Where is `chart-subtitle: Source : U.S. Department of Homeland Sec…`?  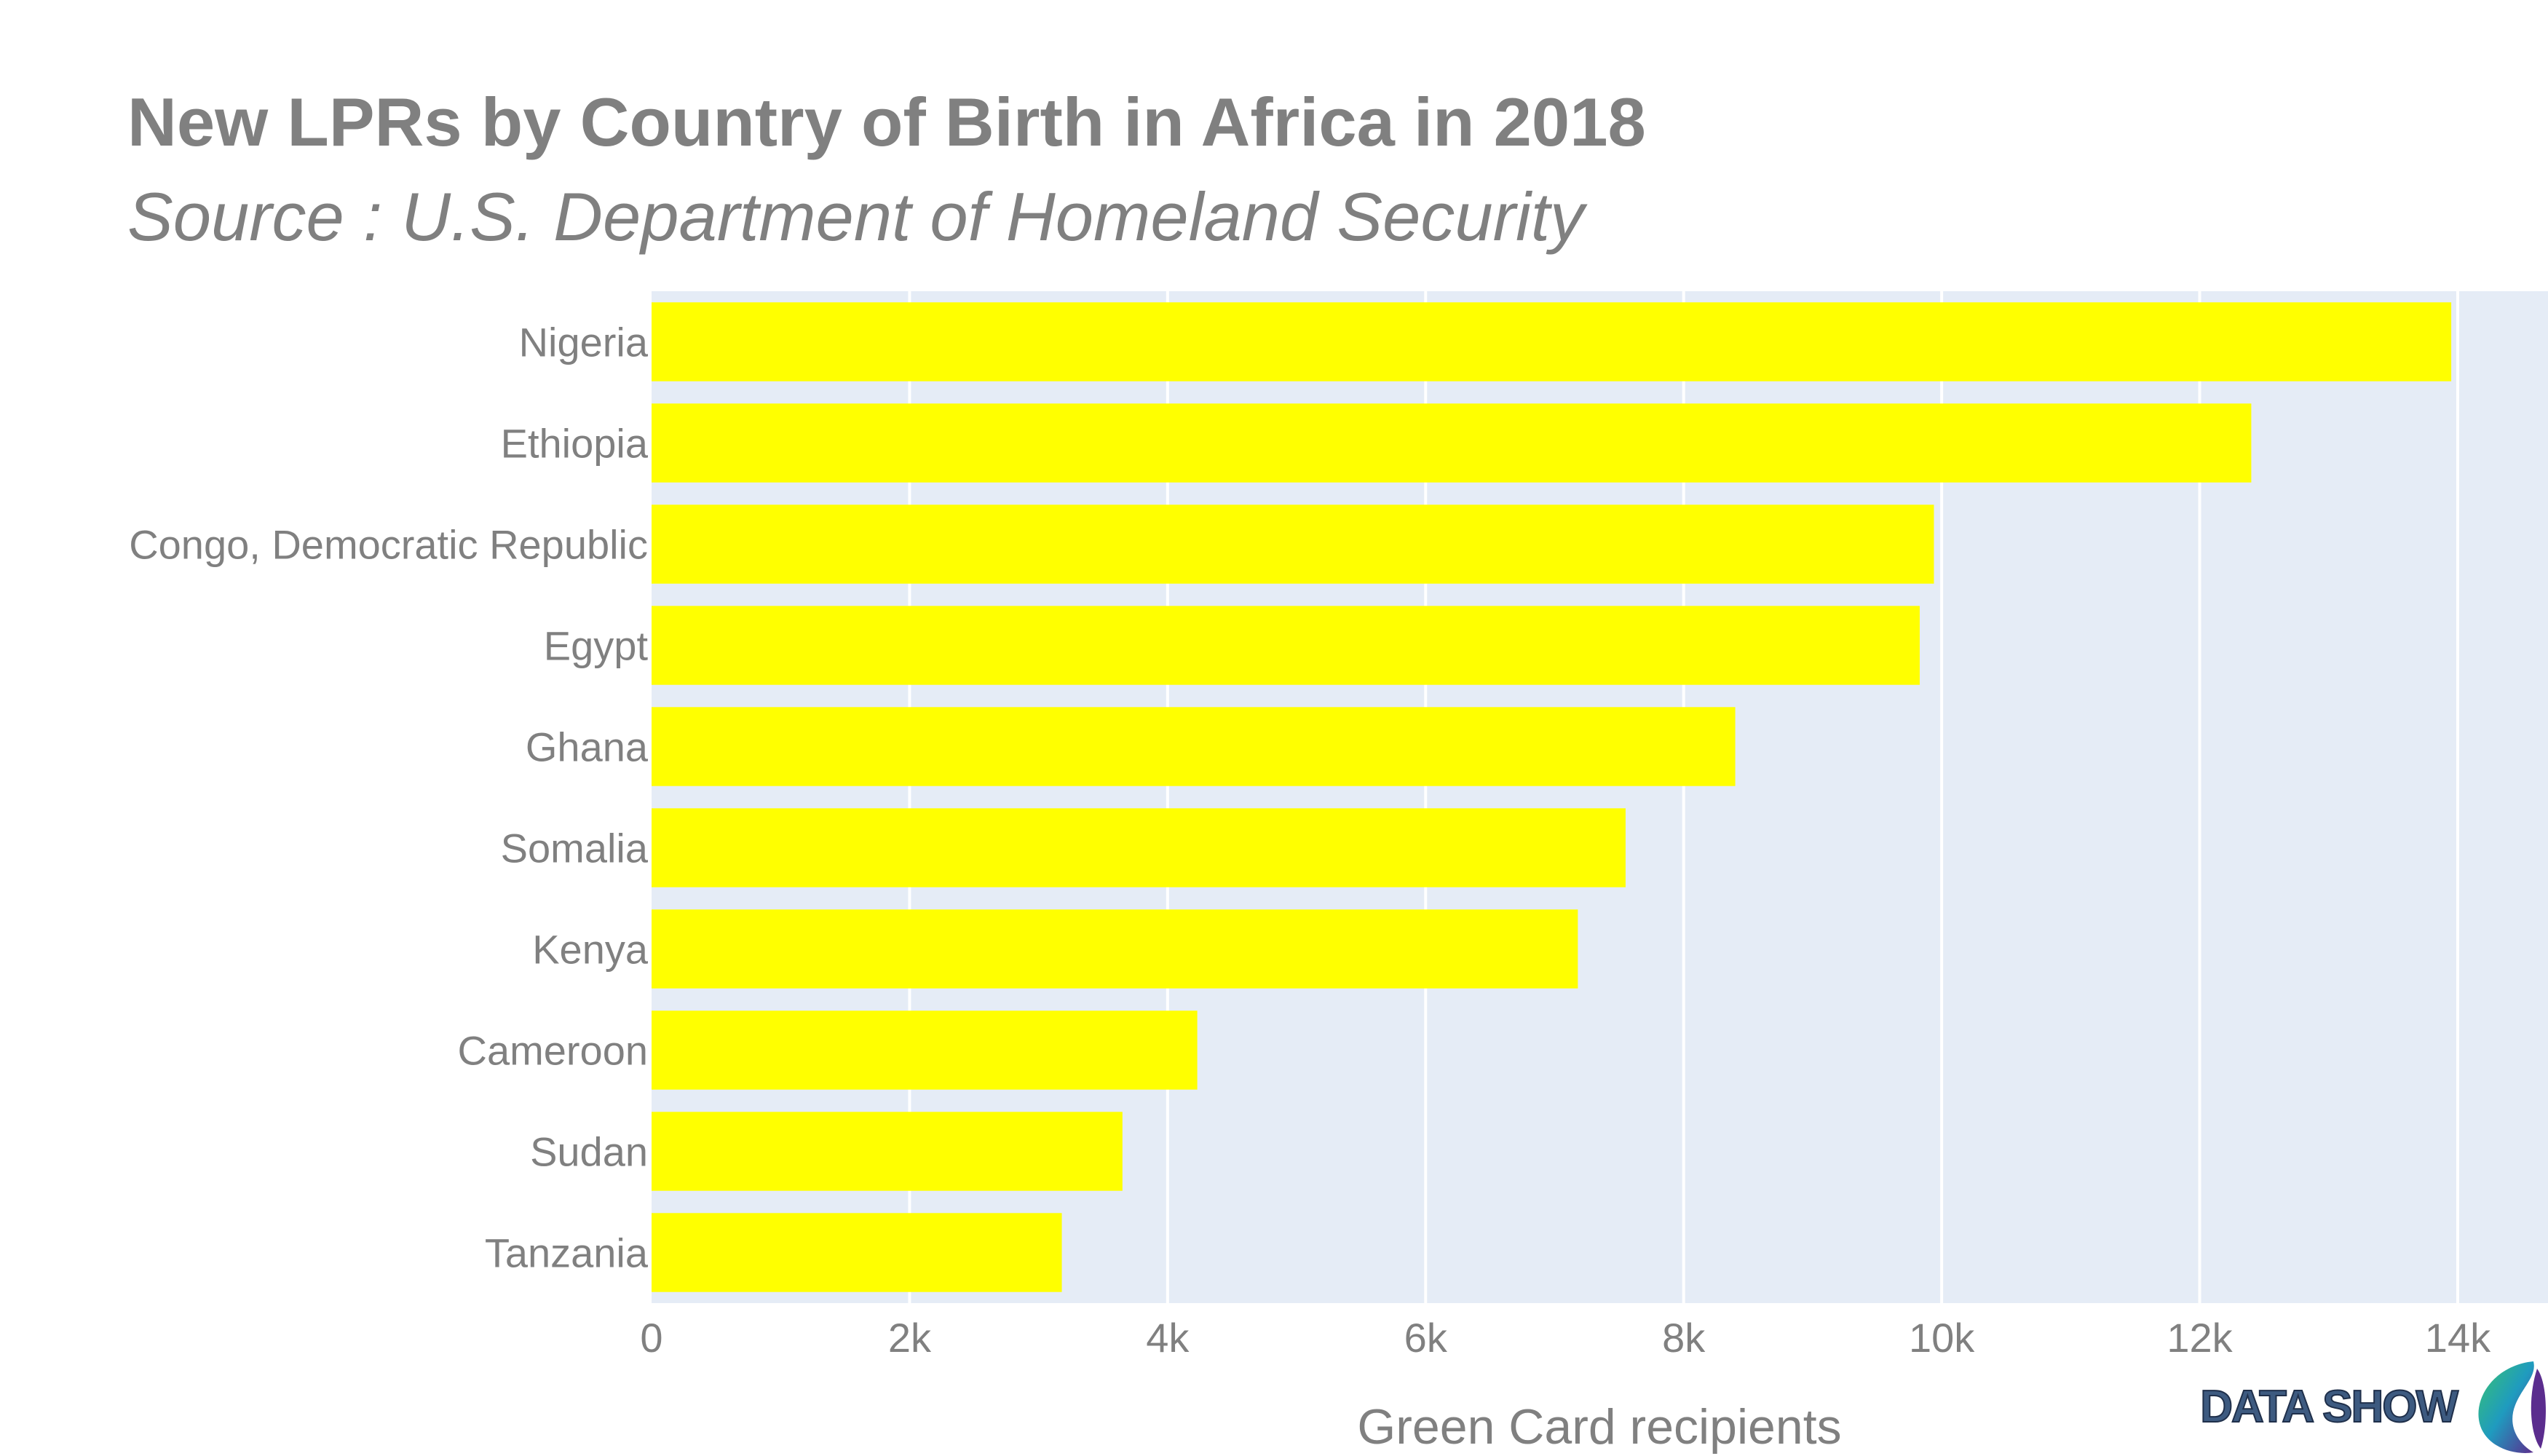
chart-subtitle: Source : U.S. Department of Homeland Sec… is located at coordinates (857, 216).